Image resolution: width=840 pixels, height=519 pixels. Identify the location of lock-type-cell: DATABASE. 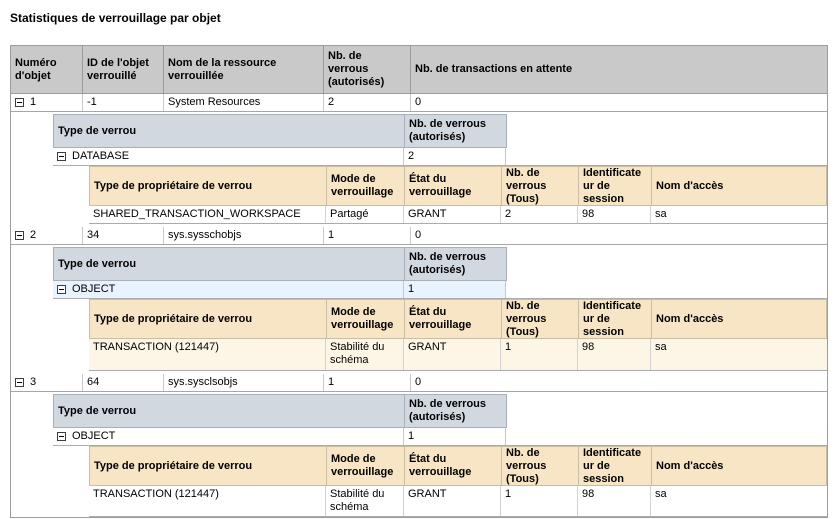
(228, 156).